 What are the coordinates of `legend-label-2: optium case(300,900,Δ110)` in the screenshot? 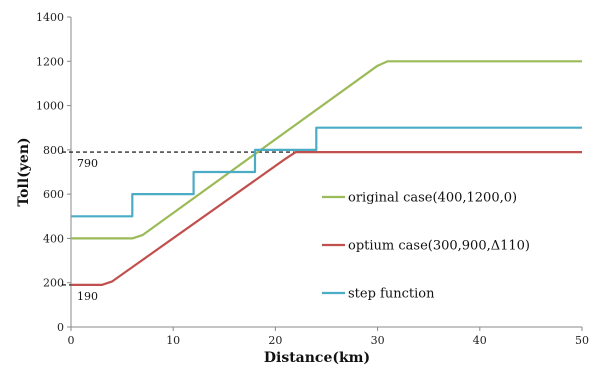 It's located at (439, 246).